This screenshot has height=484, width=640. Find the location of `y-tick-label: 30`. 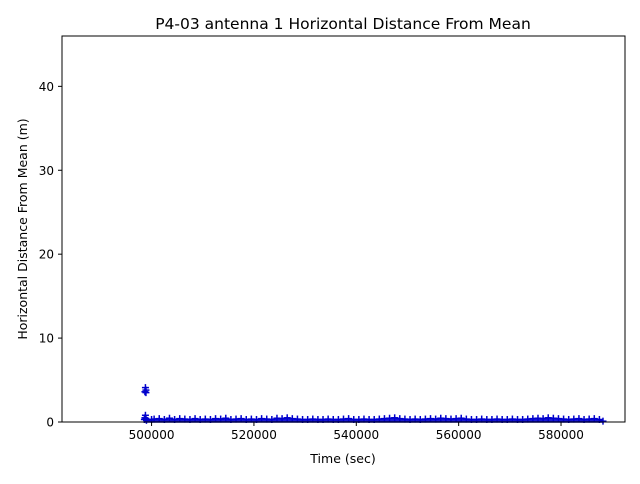

y-tick-label: 30 is located at coordinates (46, 171).